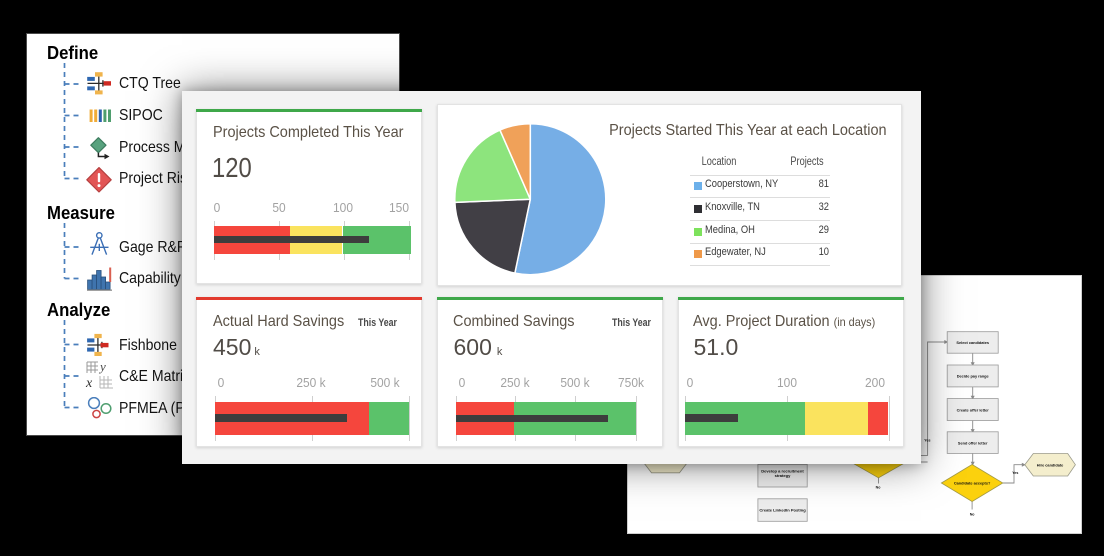 The height and width of the screenshot is (556, 1104). What do you see at coordinates (782, 510) in the screenshot?
I see `svg-text: Create LinkedIn Posting` at bounding box center [782, 510].